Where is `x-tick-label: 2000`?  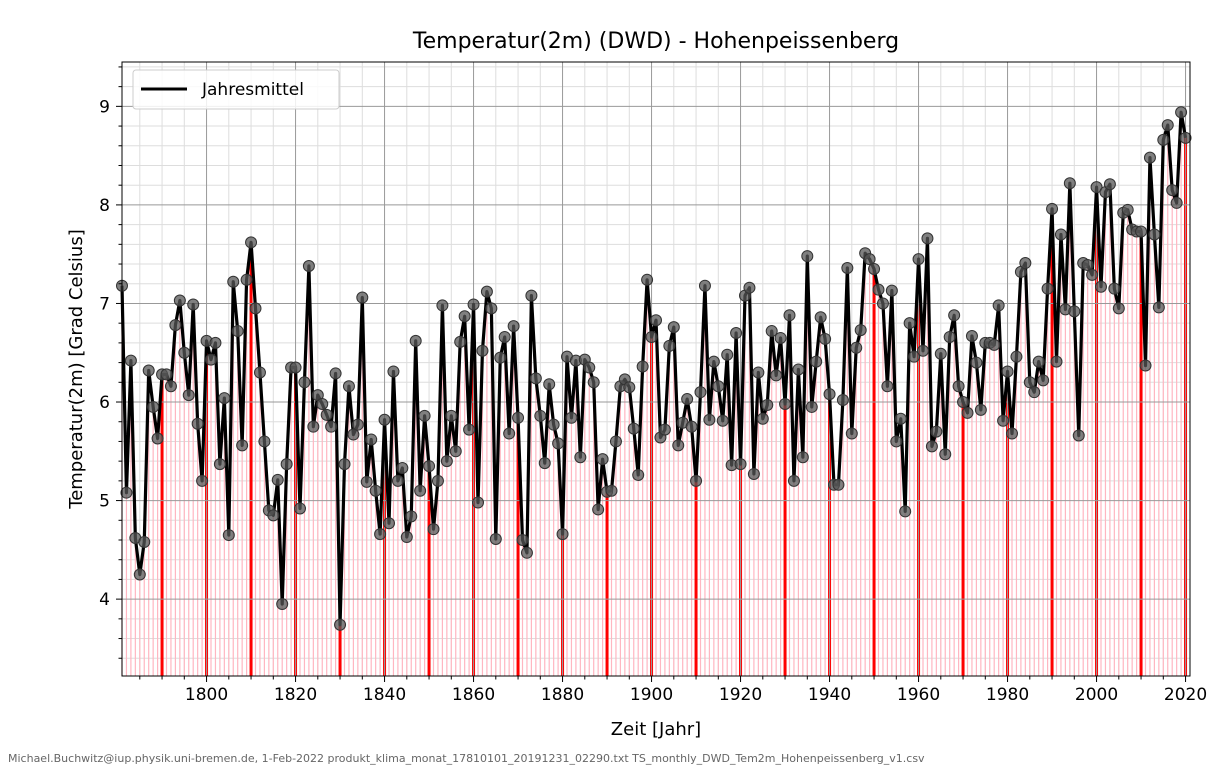
x-tick-label: 2000 is located at coordinates (1096, 695).